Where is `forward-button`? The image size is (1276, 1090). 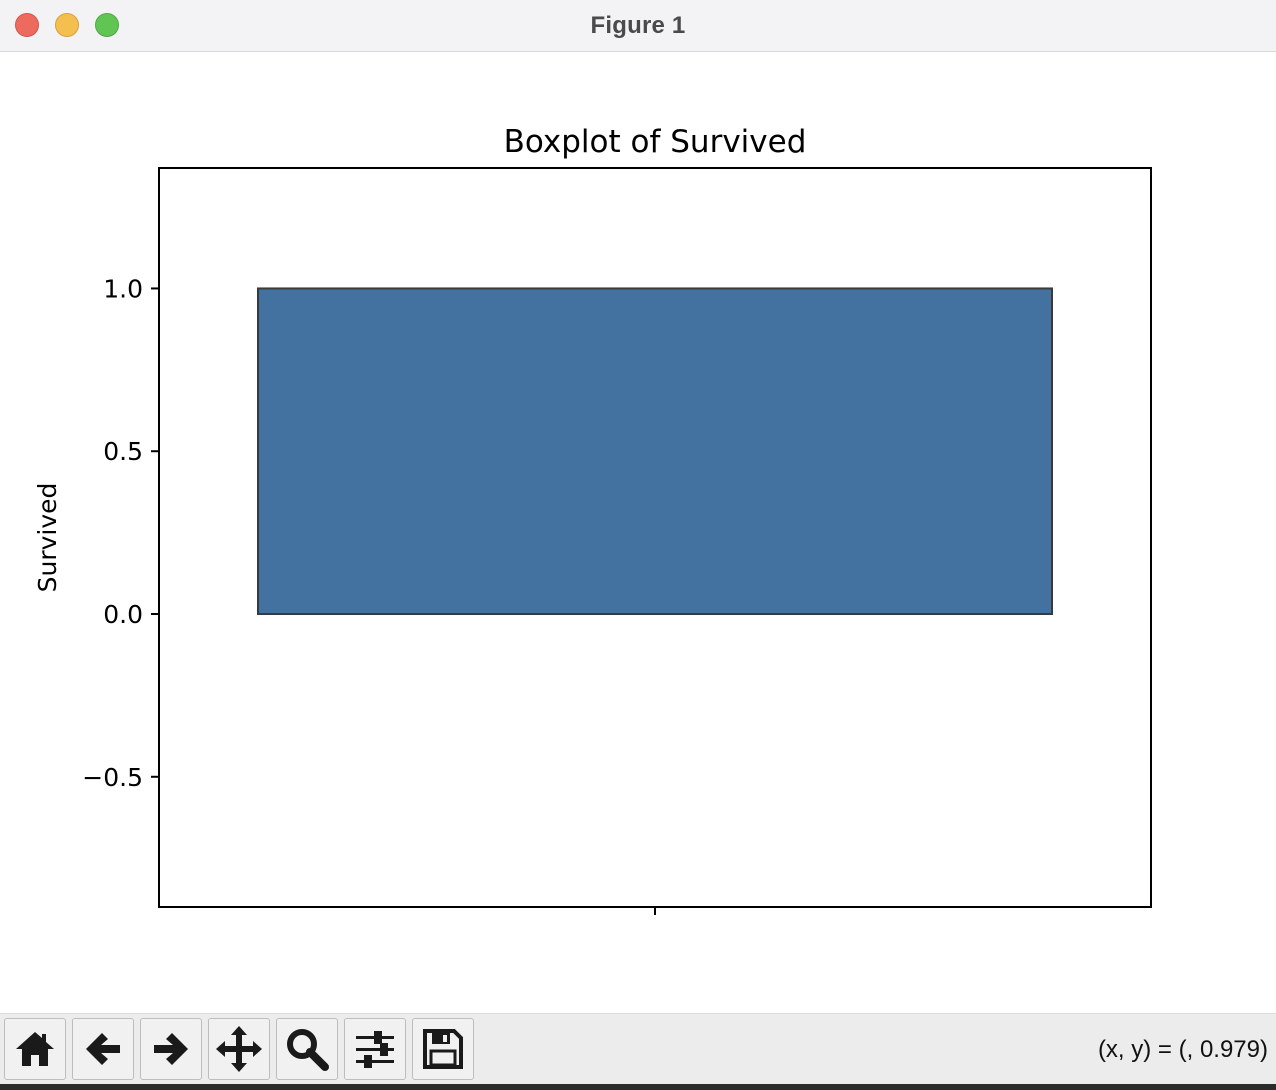
forward-button is located at coordinates (171, 1049).